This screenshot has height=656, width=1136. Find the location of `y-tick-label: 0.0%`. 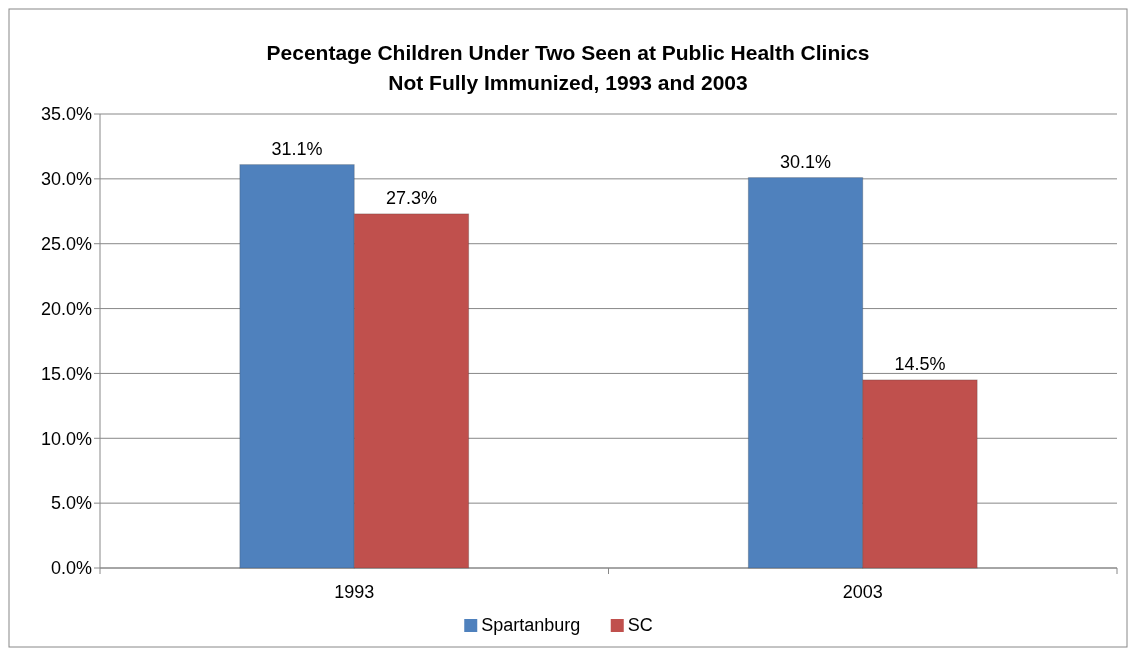

y-tick-label: 0.0% is located at coordinates (71, 568).